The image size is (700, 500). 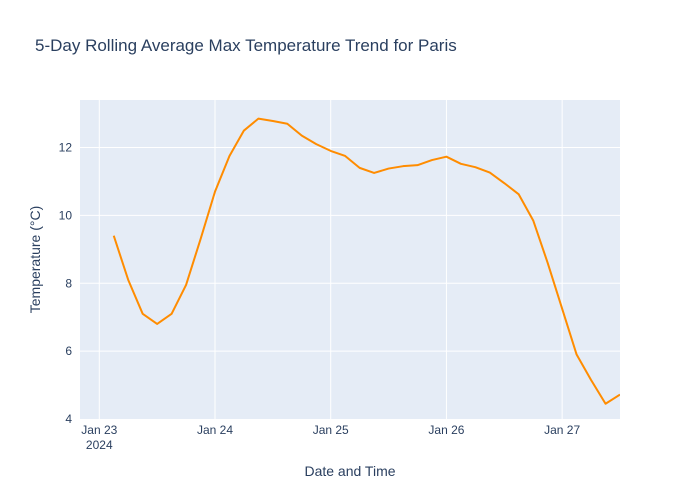 I want to click on x-tick-label: Jan 26, so click(x=446, y=430).